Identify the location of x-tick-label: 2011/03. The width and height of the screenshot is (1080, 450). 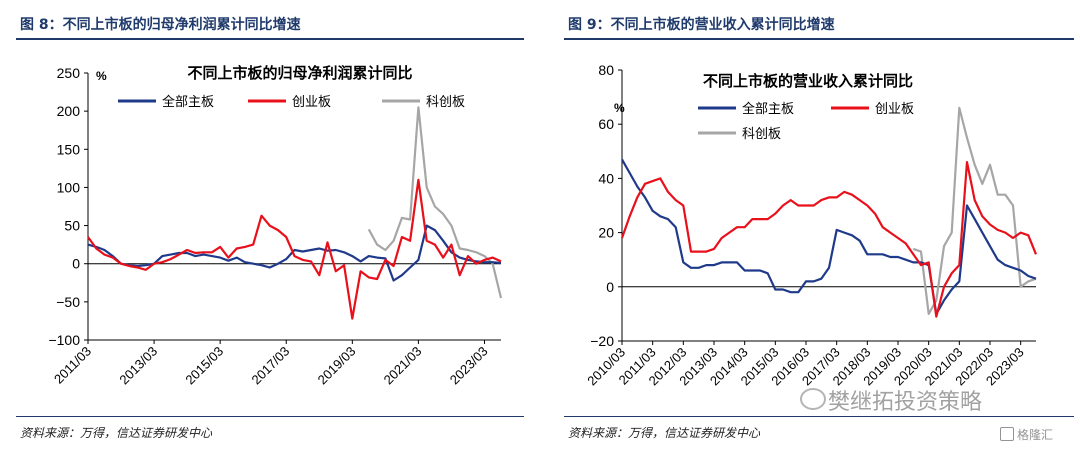
(72, 365).